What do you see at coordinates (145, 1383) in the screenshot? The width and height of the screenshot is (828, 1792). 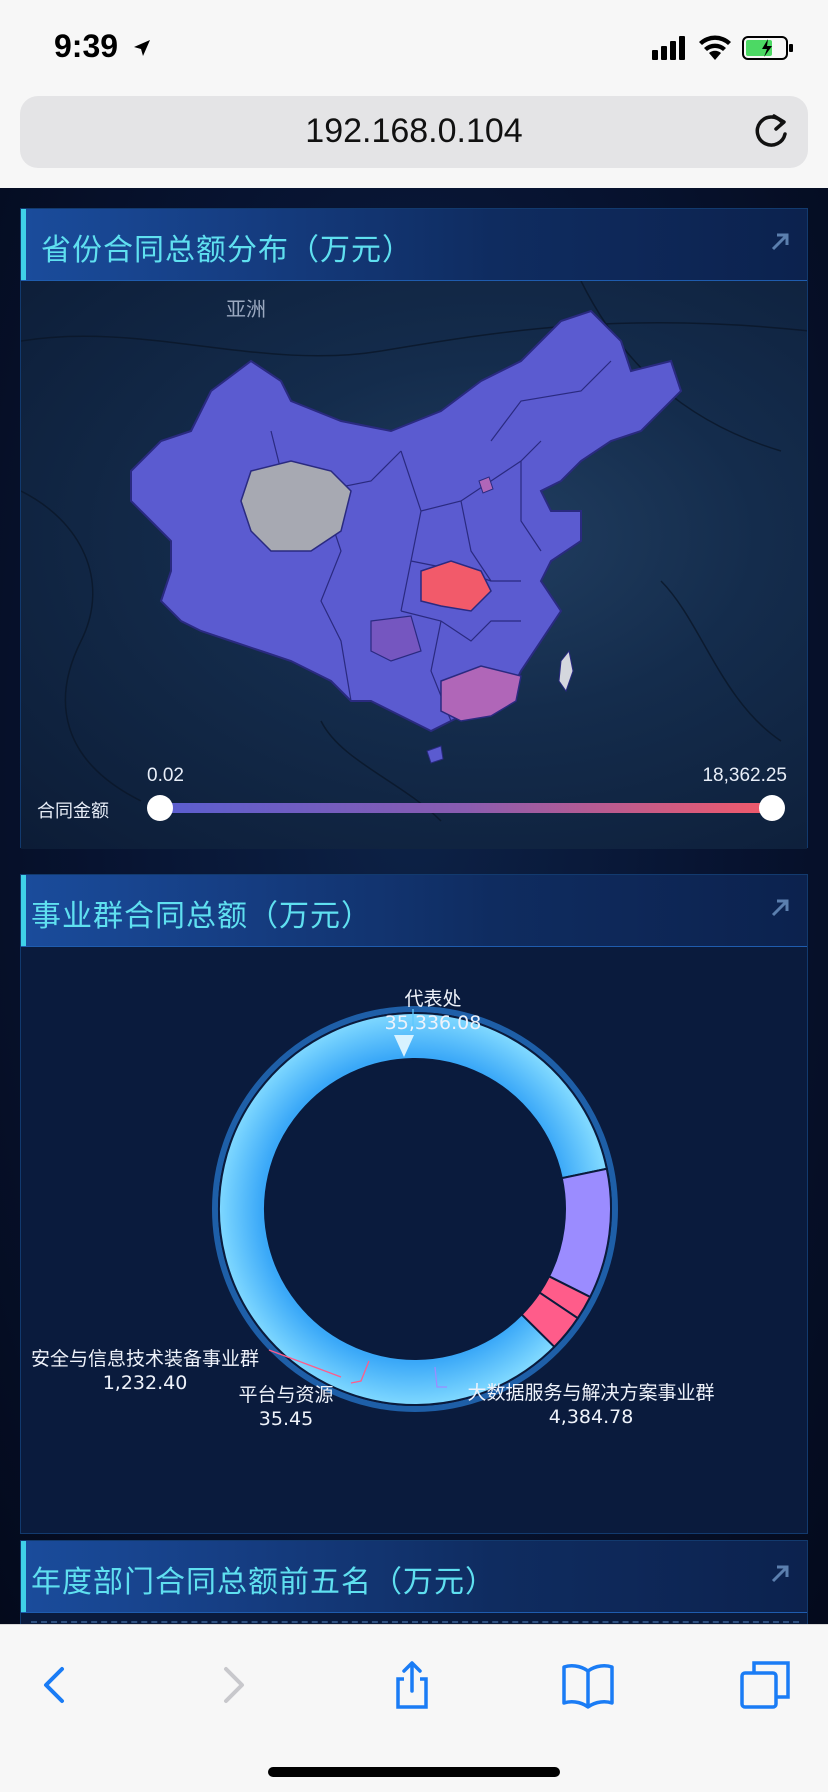 I see `label-anquan-value: 1,232.40` at bounding box center [145, 1383].